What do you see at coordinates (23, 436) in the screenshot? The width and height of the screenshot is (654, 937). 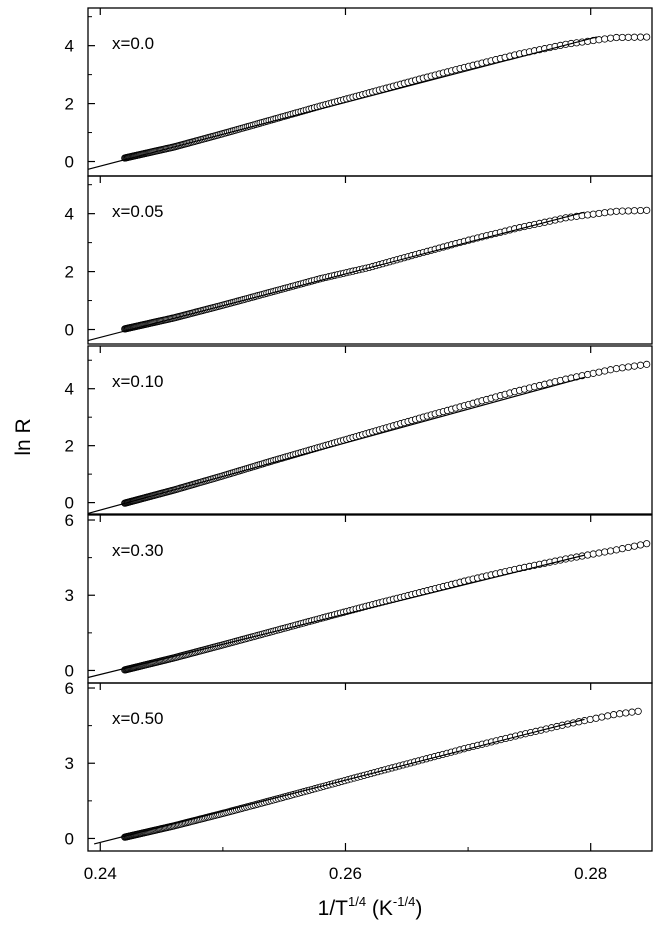 I see `y-axis-title: ln R` at bounding box center [23, 436].